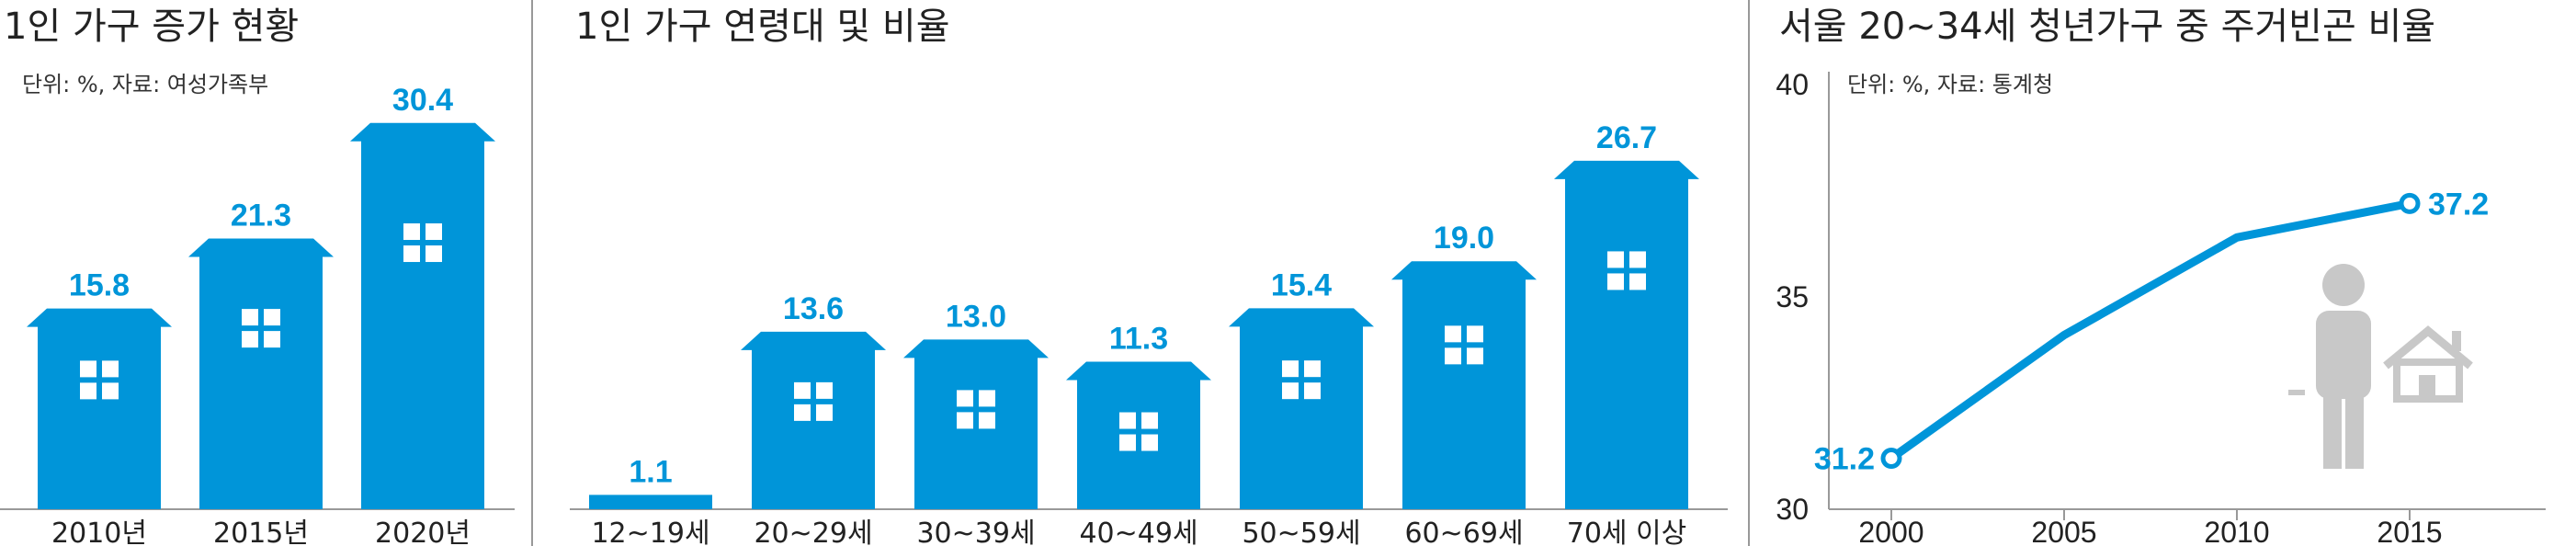  I want to click on value-label: 1.1, so click(650, 471).